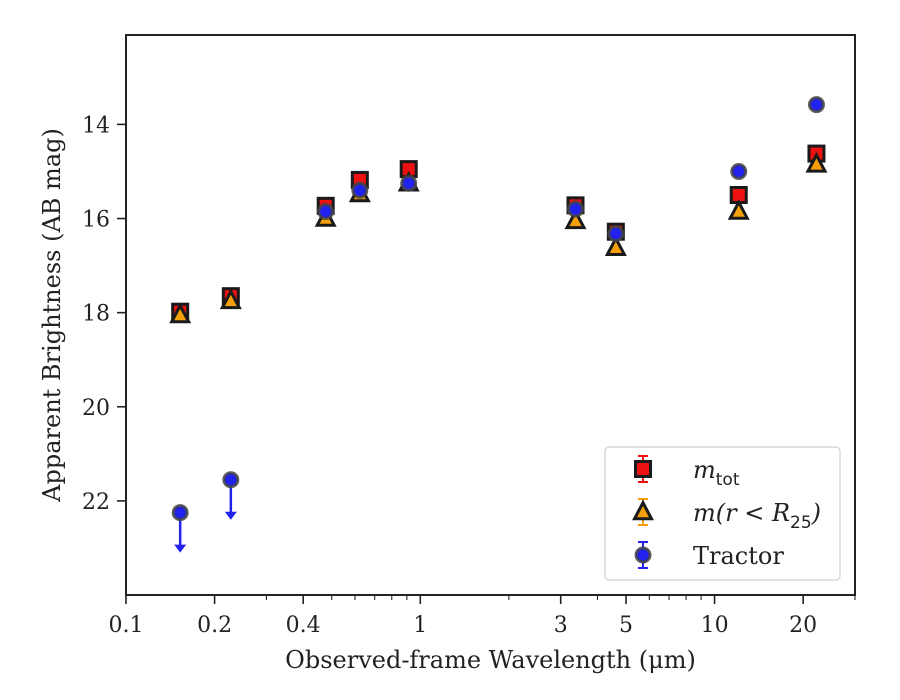 This screenshot has height=700, width=900. Describe the element at coordinates (96, 125) in the screenshot. I see `y-tick-label: 14` at that location.